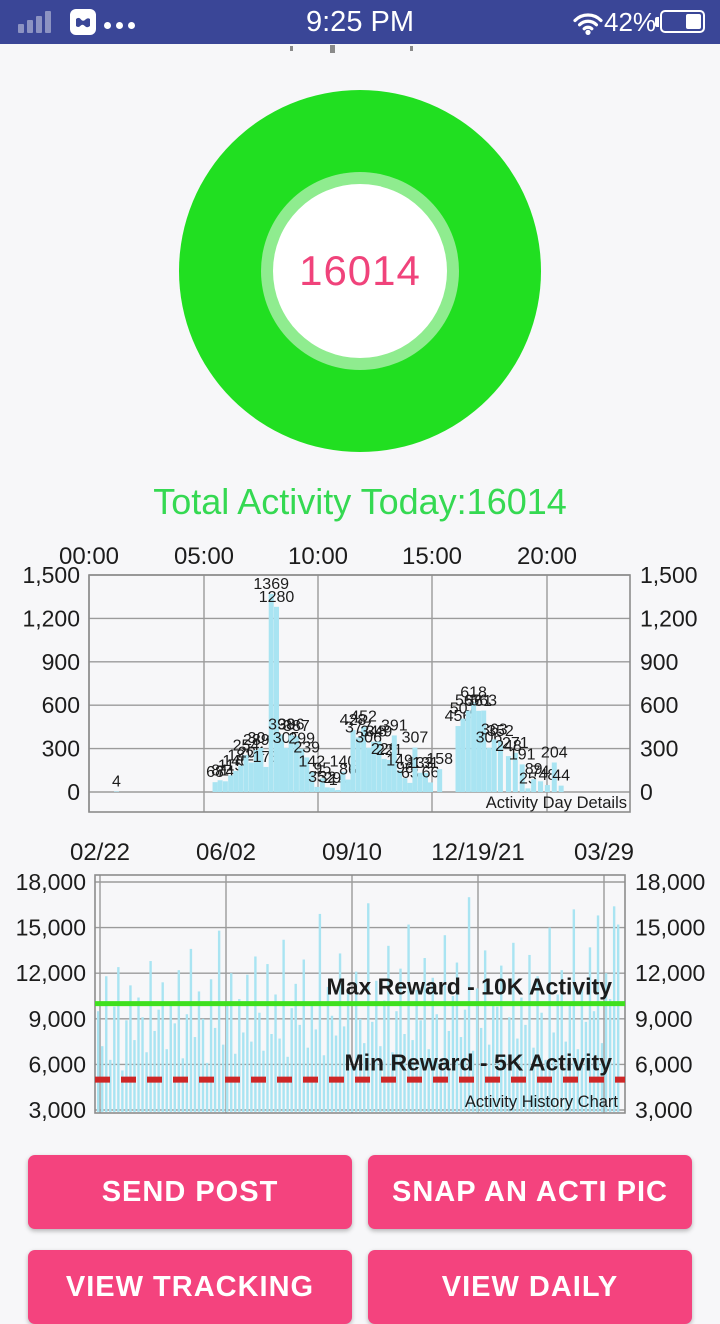 The image size is (720, 1324). Describe the element at coordinates (190, 1287) in the screenshot. I see `view-tracking-button: VIEW TRACKING` at that location.